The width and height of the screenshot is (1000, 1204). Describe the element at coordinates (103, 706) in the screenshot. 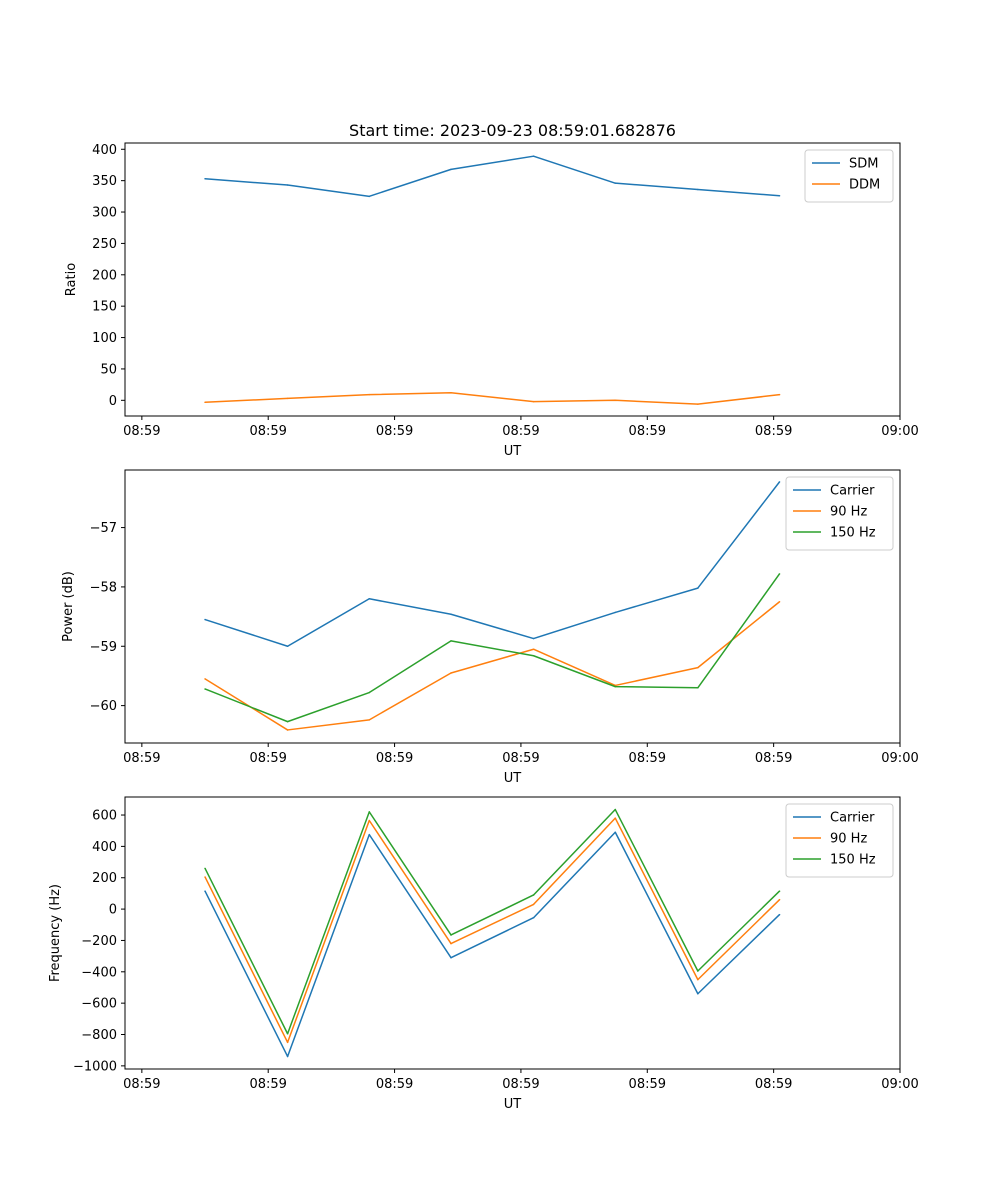

I see `y-tick-label: −60` at that location.